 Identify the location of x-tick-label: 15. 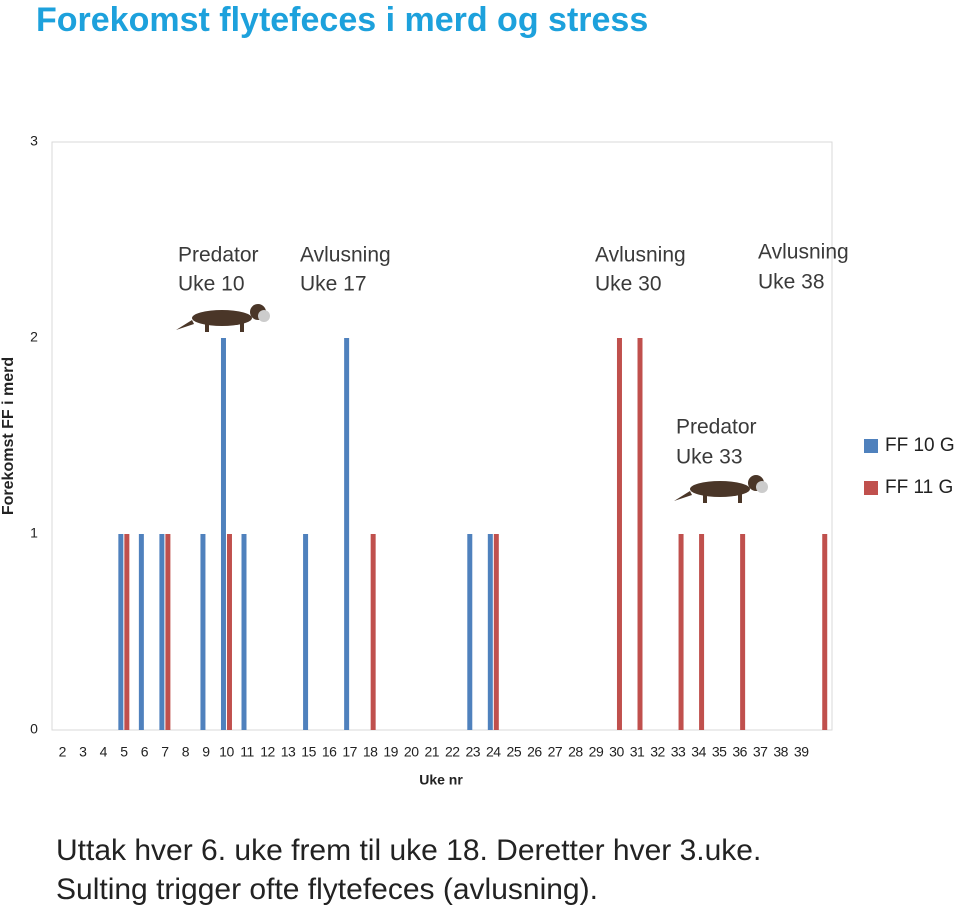
(308, 752).